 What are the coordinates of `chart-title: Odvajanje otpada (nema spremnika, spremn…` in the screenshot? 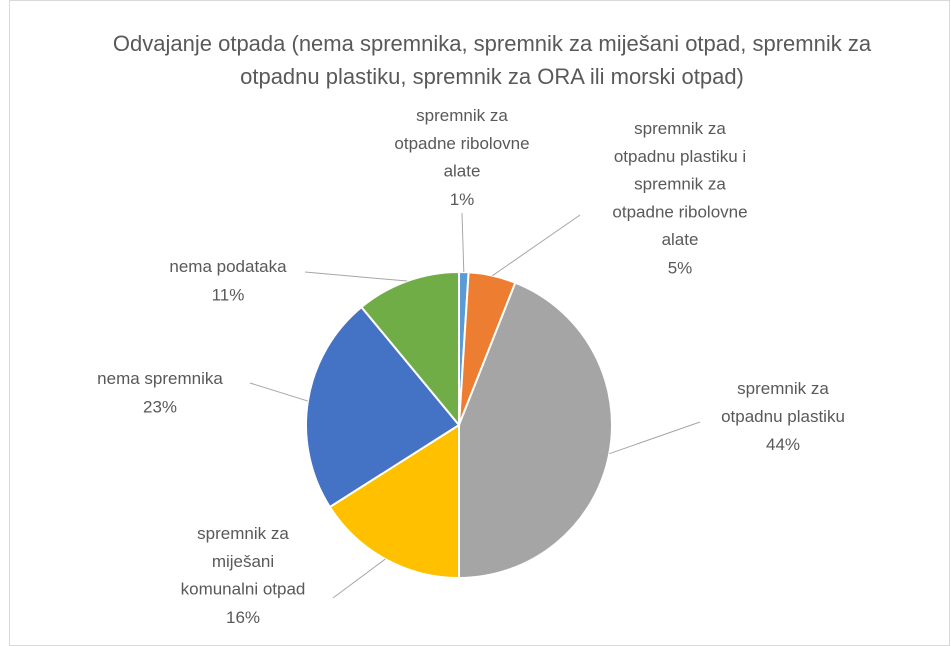 It's located at (492, 60).